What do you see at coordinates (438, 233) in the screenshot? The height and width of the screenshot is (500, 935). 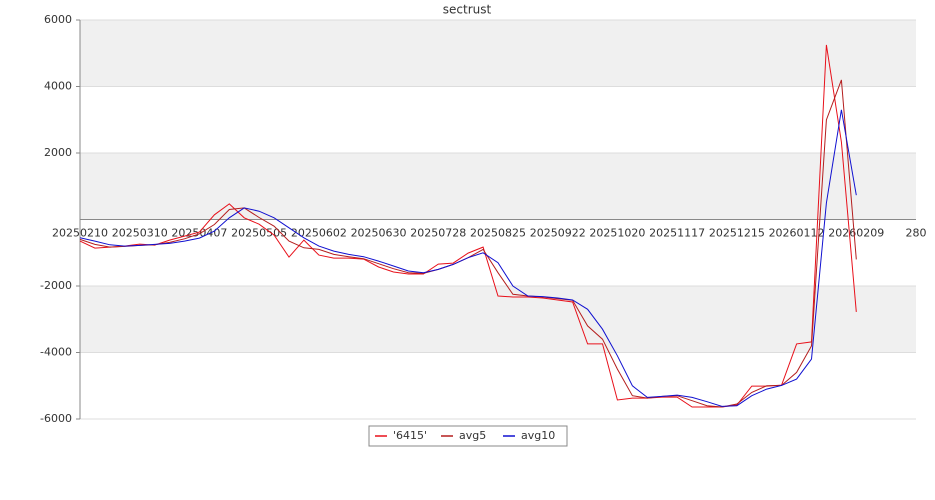 I see `x-tick-label: 20250728` at bounding box center [438, 233].